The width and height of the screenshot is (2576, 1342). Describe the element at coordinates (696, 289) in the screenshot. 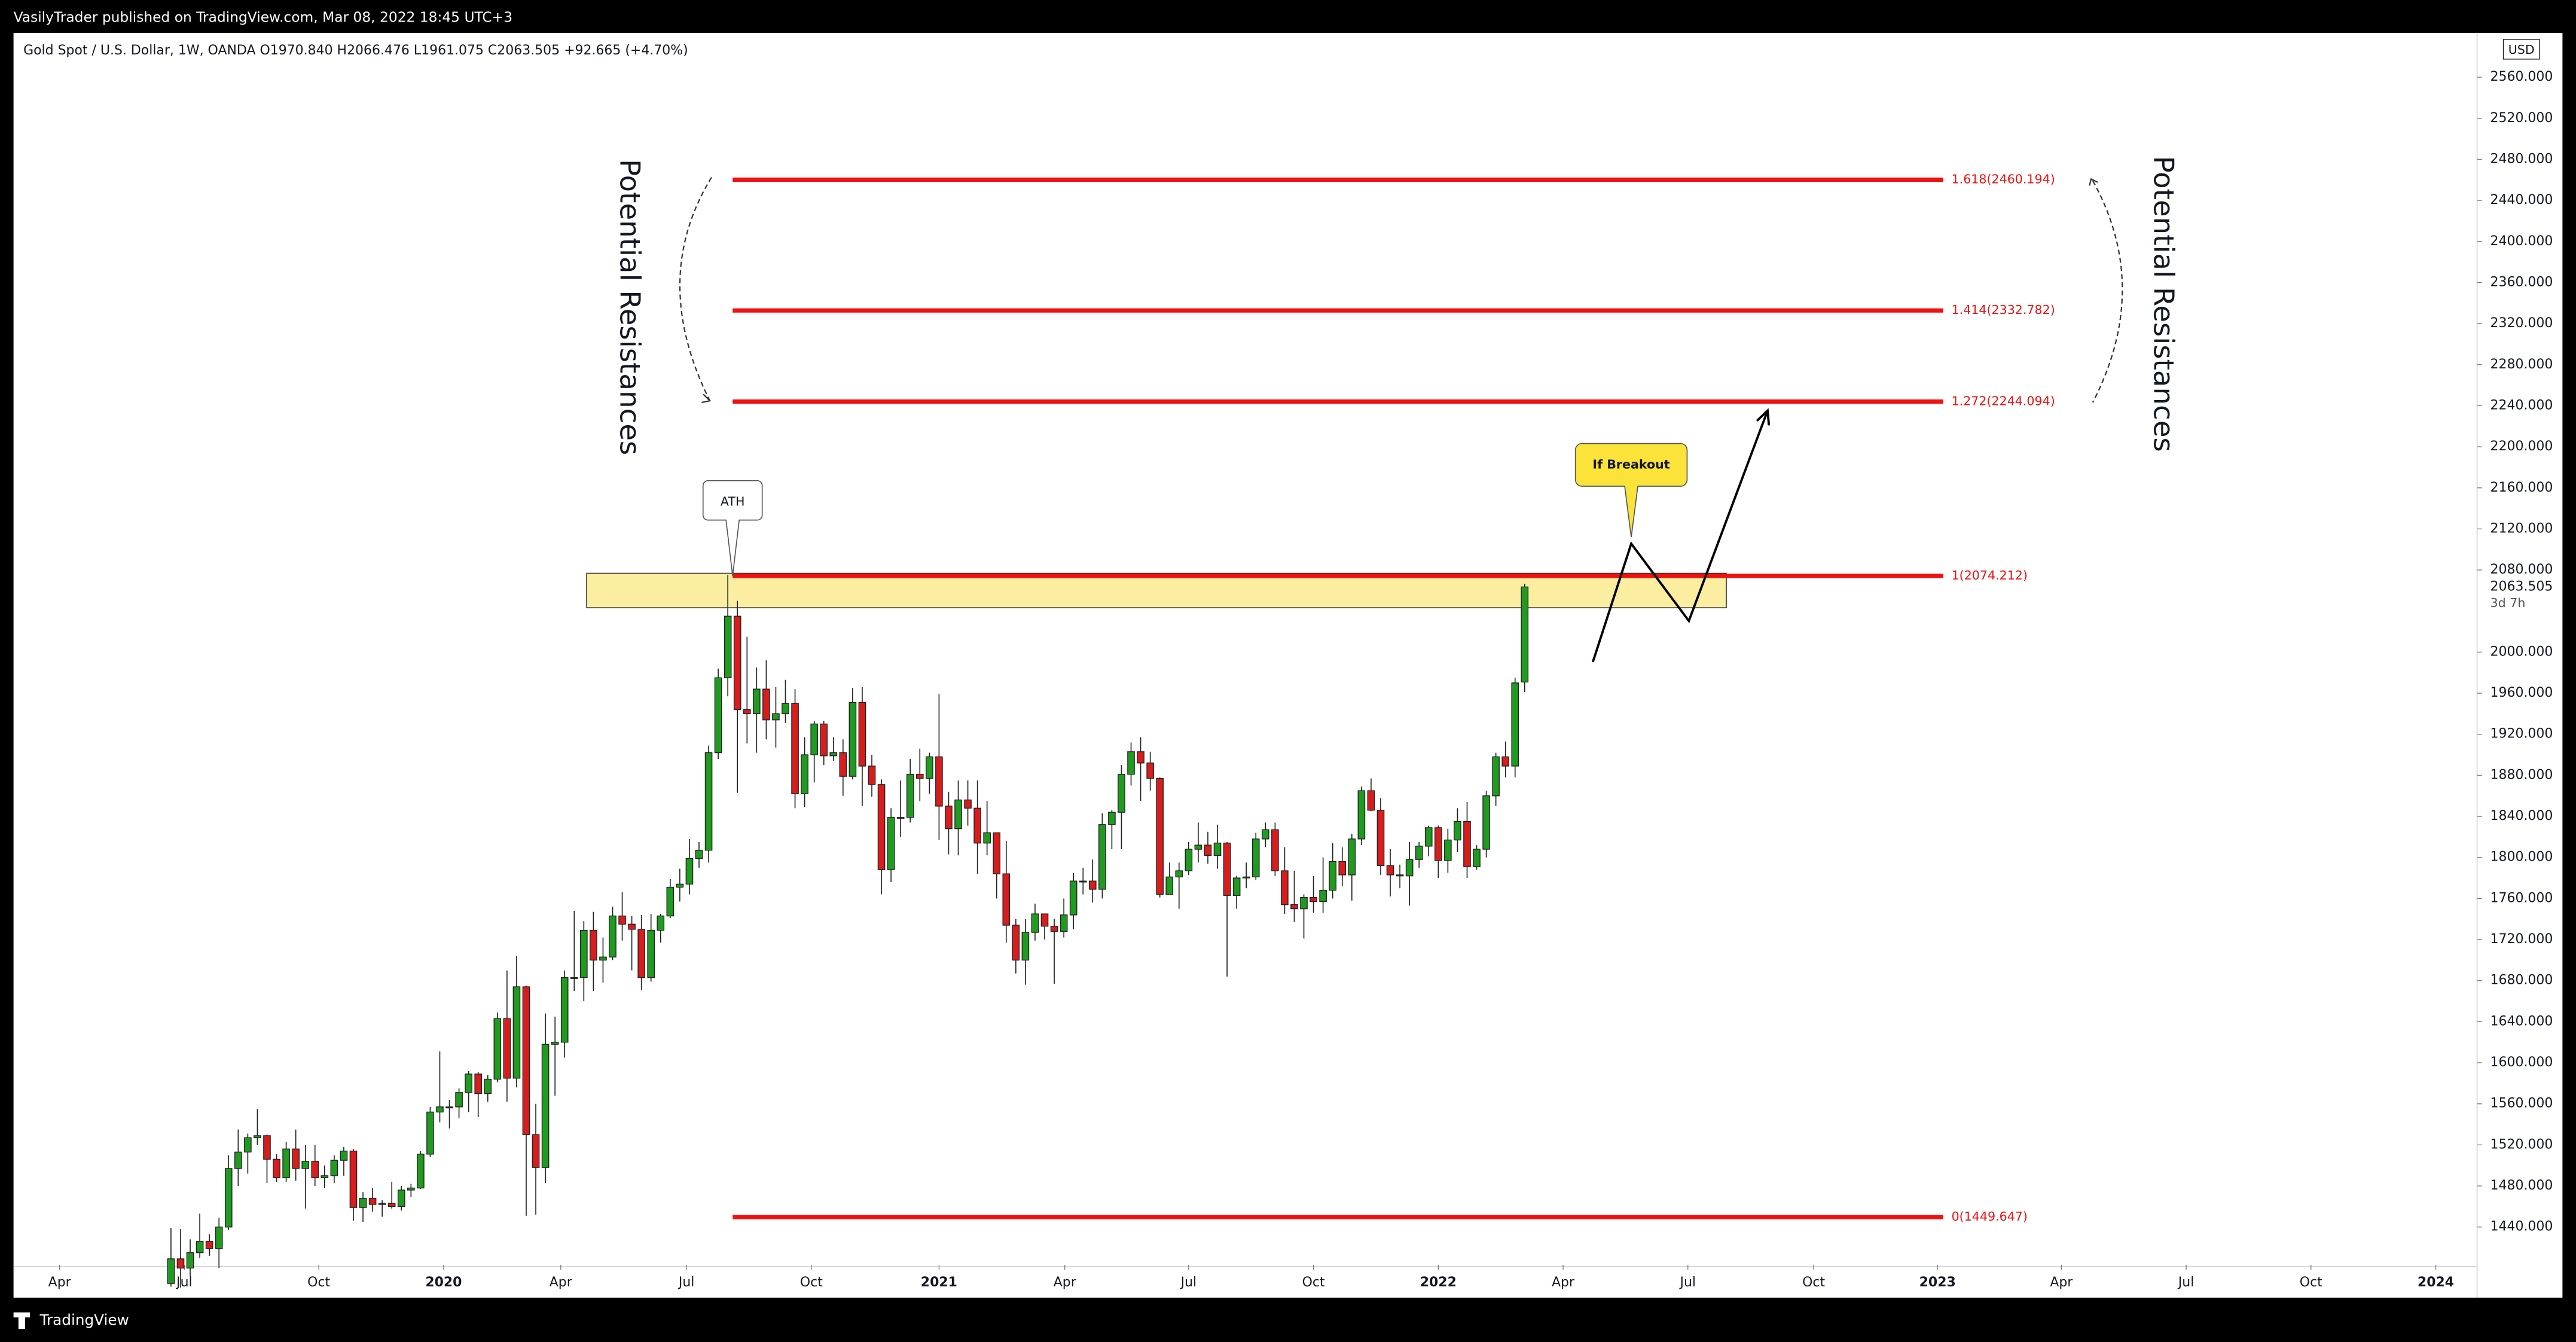

I see `dashed-arrow` at that location.